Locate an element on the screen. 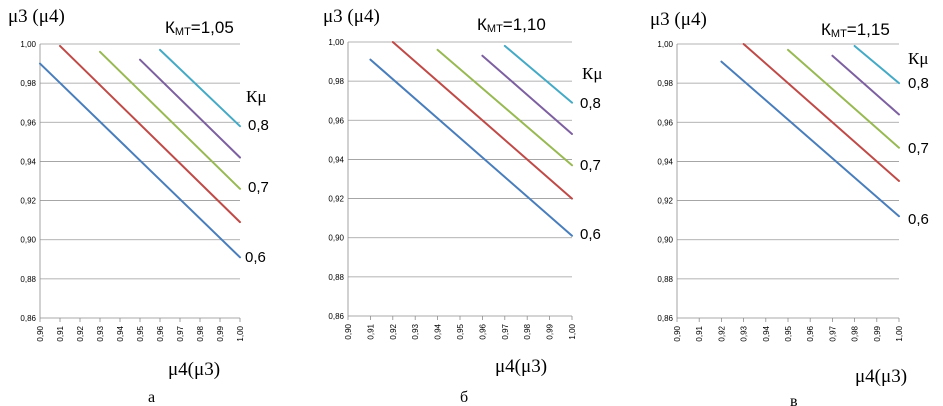 The height and width of the screenshot is (406, 943). panel-caption: в is located at coordinates (794, 399).